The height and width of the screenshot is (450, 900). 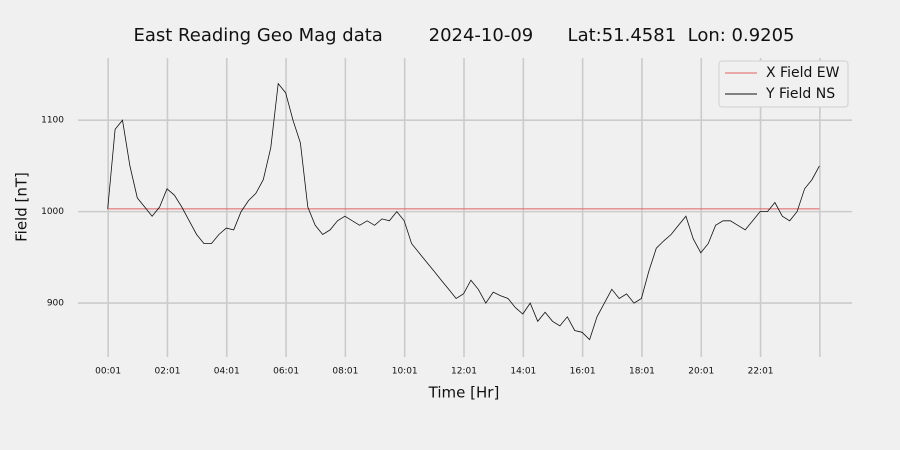 What do you see at coordinates (405, 372) in the screenshot?
I see `x-tick-label: 10:01` at bounding box center [405, 372].